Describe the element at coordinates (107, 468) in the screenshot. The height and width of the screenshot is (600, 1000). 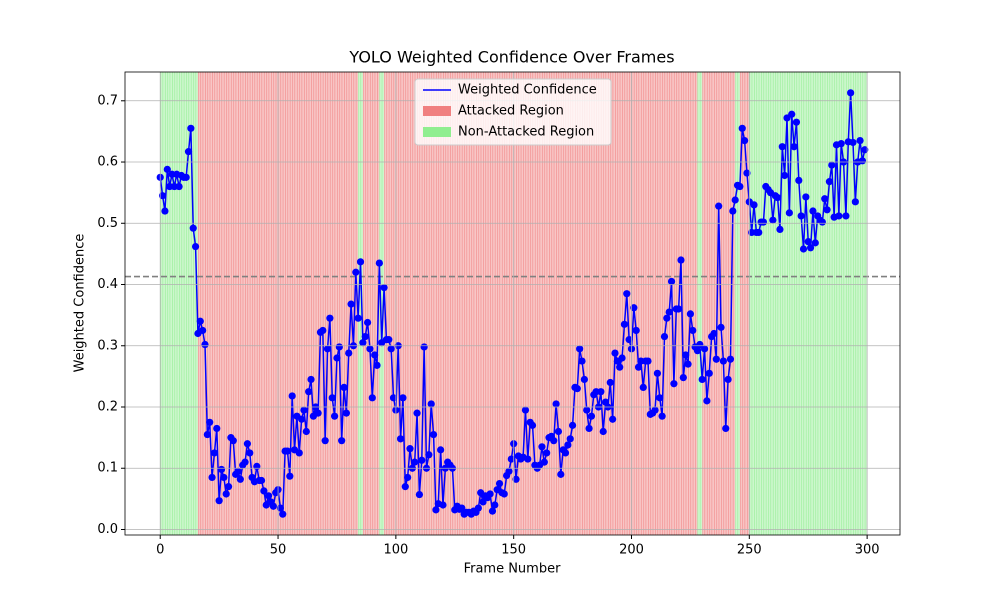
I see `y-tick-label: 0.1` at that location.